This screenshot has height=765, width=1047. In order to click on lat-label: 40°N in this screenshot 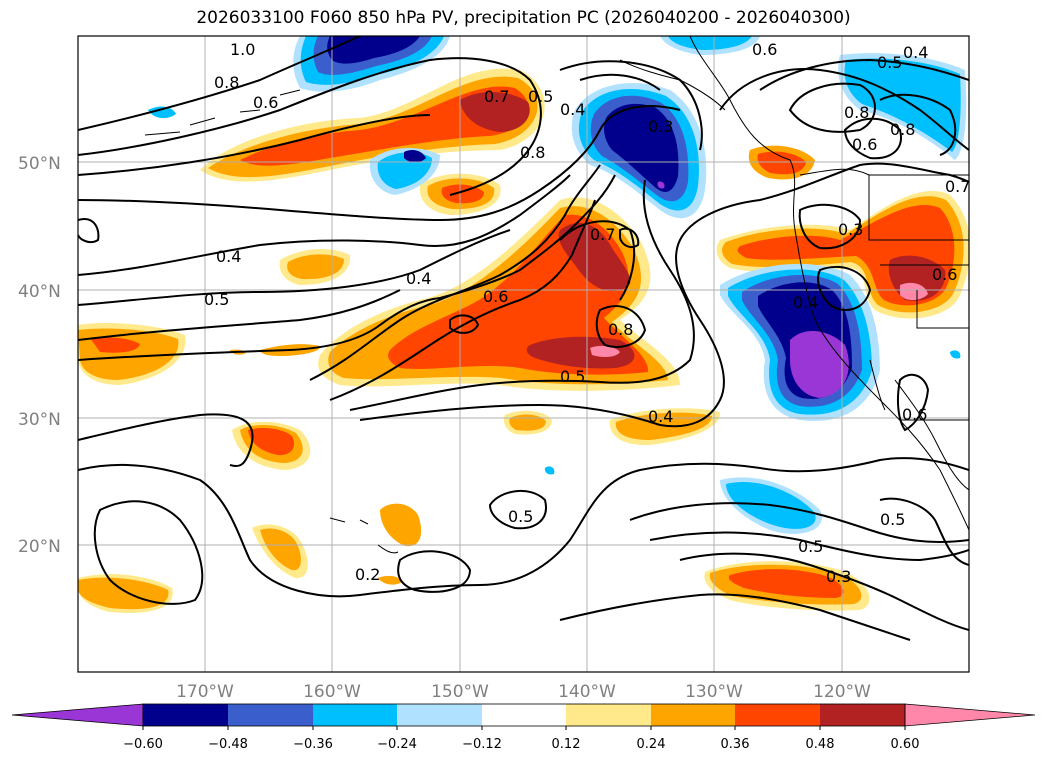, I will do `click(39, 292)`.